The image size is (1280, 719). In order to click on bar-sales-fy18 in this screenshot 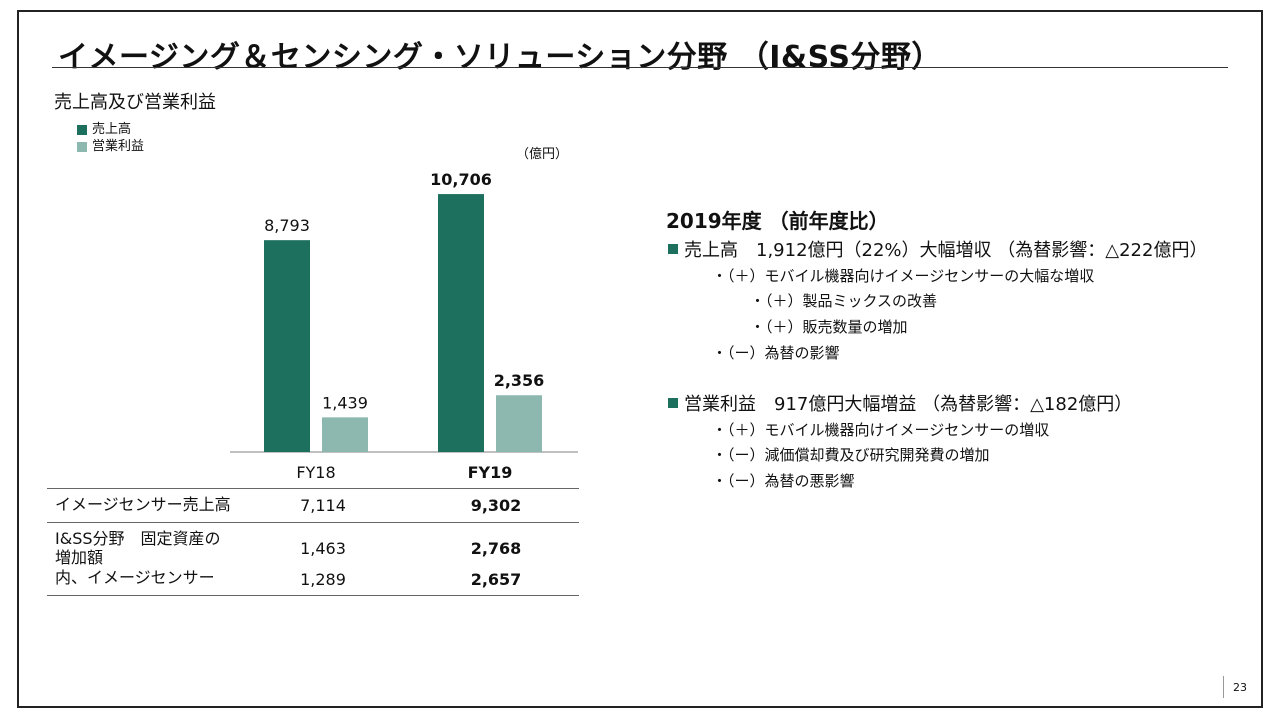, I will do `click(287, 346)`.